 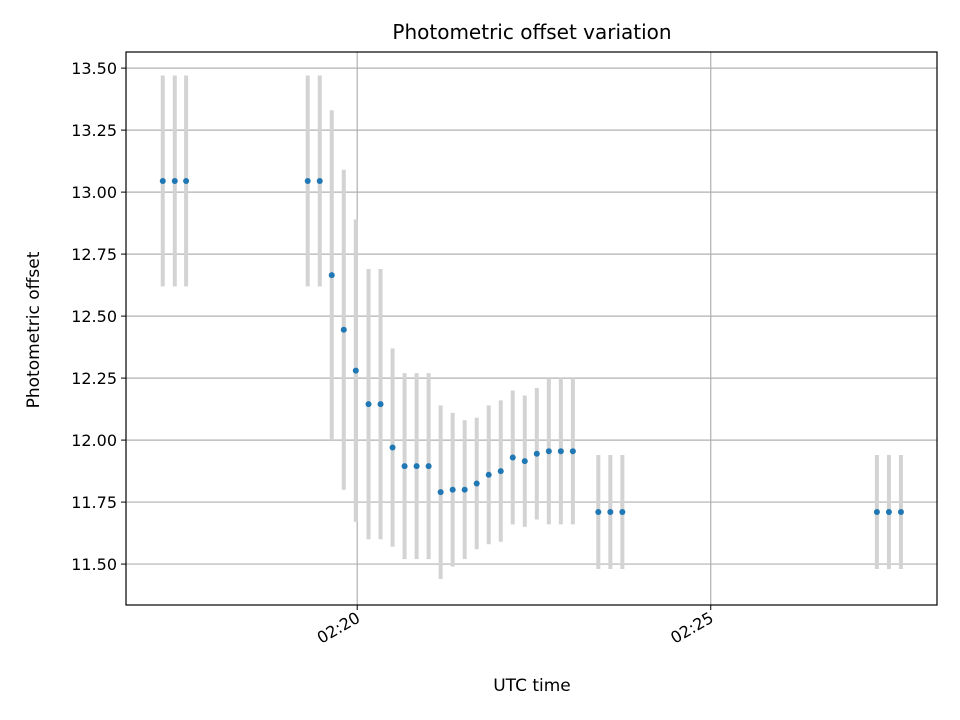 I want to click on y-axis-title: Photometric offset, so click(x=34, y=329).